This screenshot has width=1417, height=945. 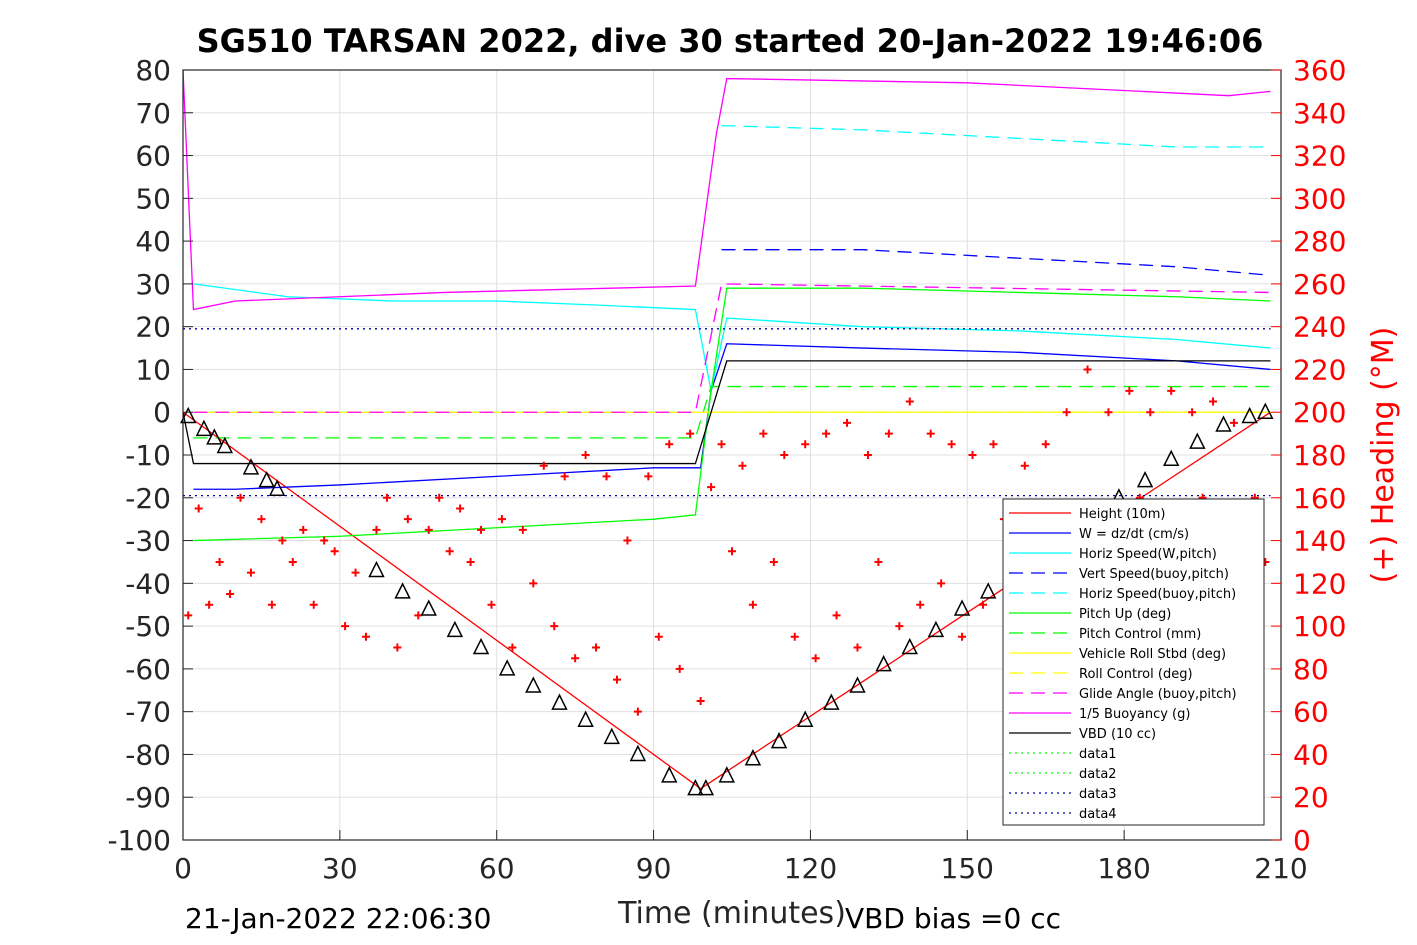 What do you see at coordinates (1157, 594) in the screenshot?
I see `legend-entry: Horiz Speed(buoy,pitch)` at bounding box center [1157, 594].